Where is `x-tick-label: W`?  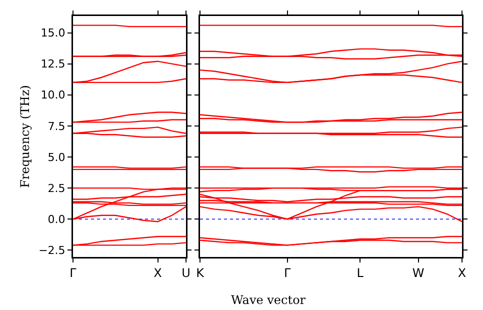 x-tick-label: W is located at coordinates (418, 273).